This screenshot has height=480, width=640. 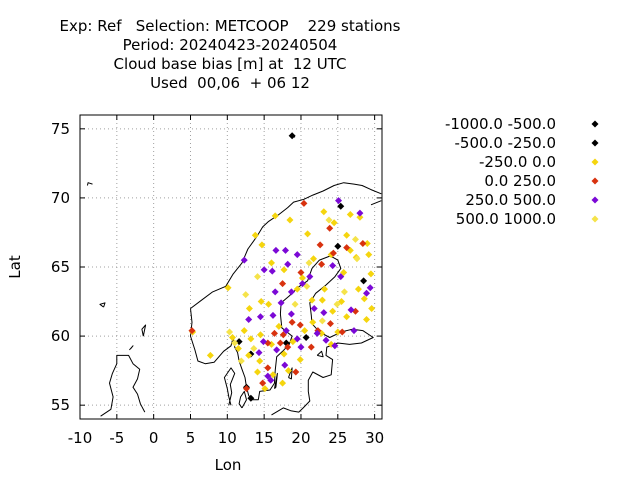 What do you see at coordinates (227, 438) in the screenshot?
I see `x-tick-label: 10` at bounding box center [227, 438].